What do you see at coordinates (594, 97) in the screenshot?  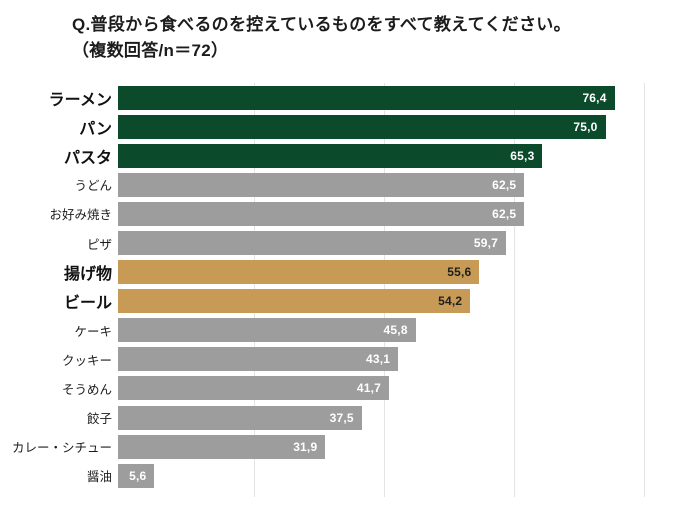 I see `value-label: 76,4` at bounding box center [594, 97].